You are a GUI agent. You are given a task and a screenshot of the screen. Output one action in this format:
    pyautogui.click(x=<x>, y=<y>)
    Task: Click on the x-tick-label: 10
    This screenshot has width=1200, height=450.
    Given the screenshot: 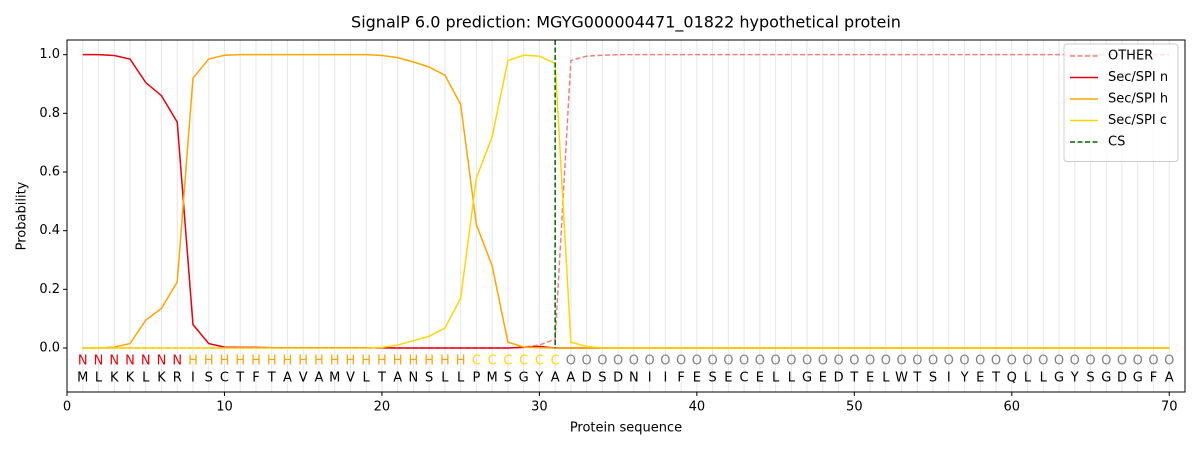 What is the action you would take?
    pyautogui.click(x=224, y=407)
    